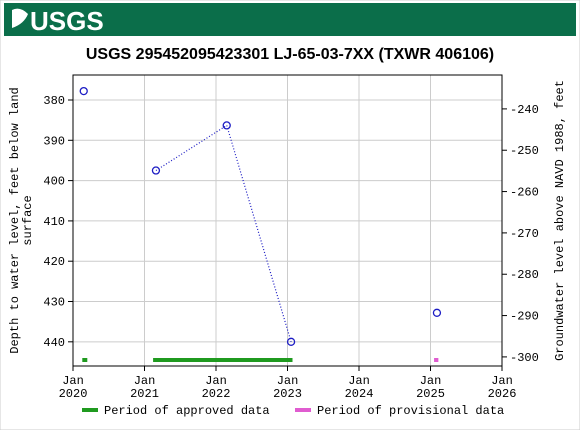  I want to click on x-tick-label: 2023, so click(287, 394).